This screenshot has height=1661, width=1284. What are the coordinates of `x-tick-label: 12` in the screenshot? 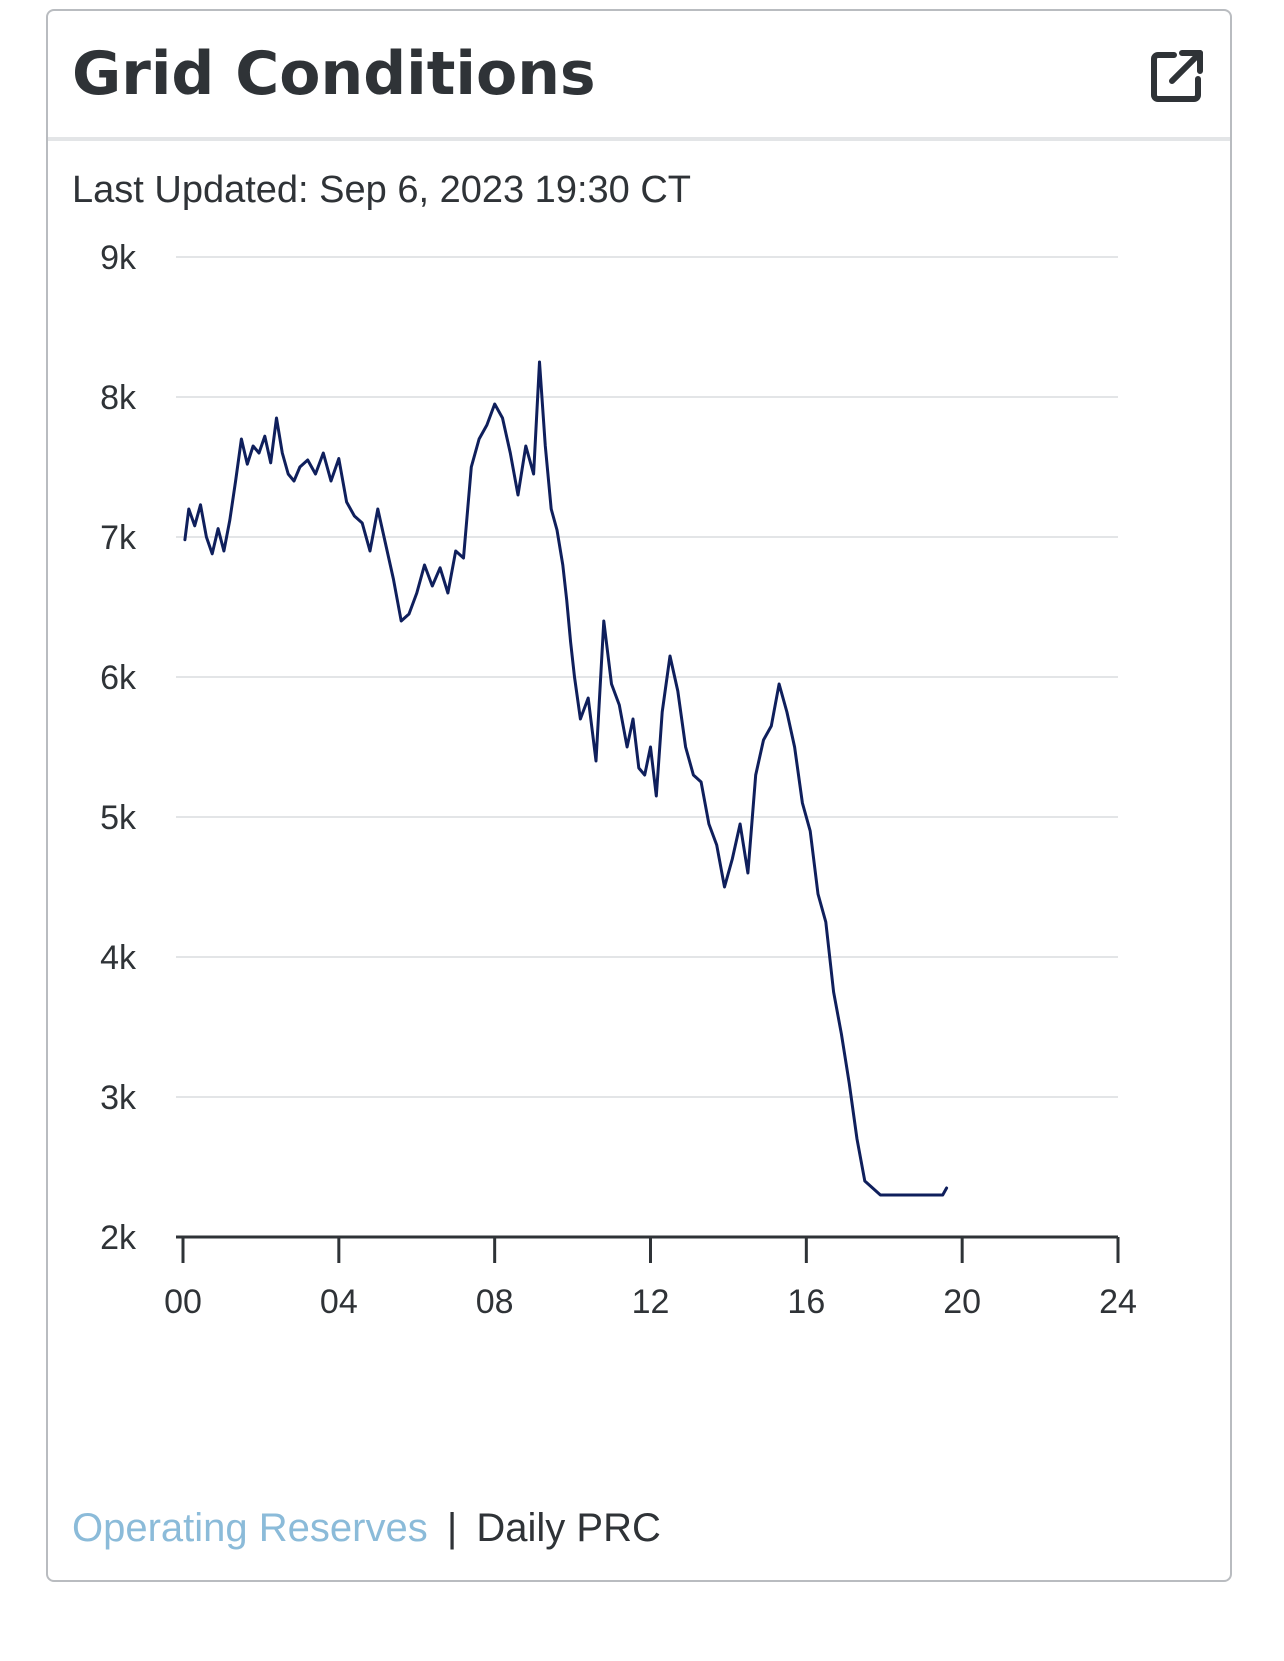 It's located at (651, 1302).